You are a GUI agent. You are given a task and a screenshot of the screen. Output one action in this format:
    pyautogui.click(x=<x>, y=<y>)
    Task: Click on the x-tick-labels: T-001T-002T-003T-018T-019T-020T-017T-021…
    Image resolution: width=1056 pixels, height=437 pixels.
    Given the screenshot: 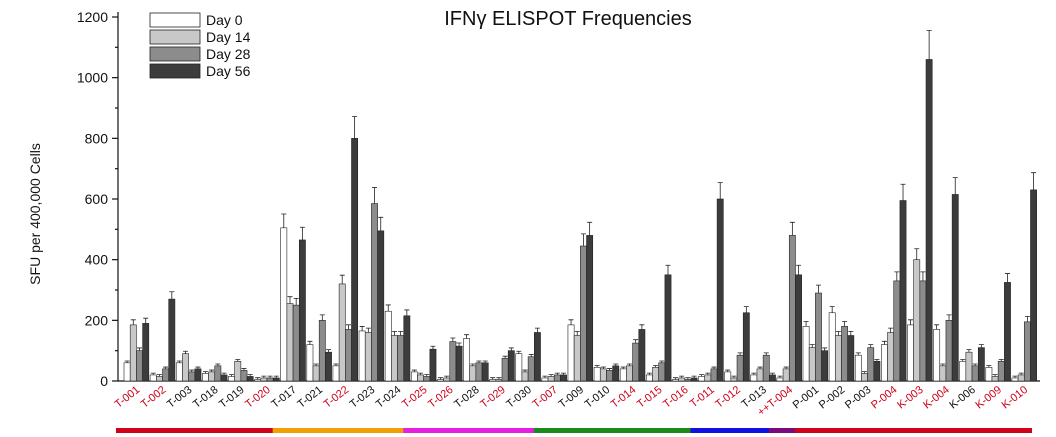 What is the action you would take?
    pyautogui.click(x=571, y=401)
    